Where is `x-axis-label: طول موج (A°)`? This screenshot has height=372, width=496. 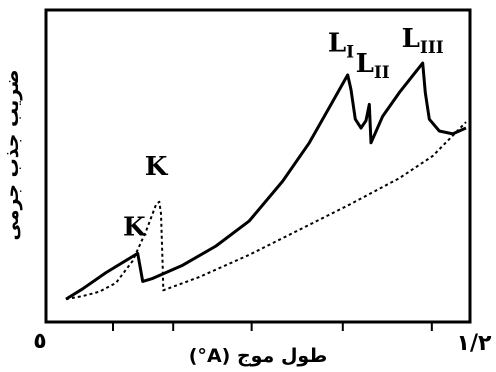 x-axis-label: طول موج (A°) is located at coordinates (258, 356).